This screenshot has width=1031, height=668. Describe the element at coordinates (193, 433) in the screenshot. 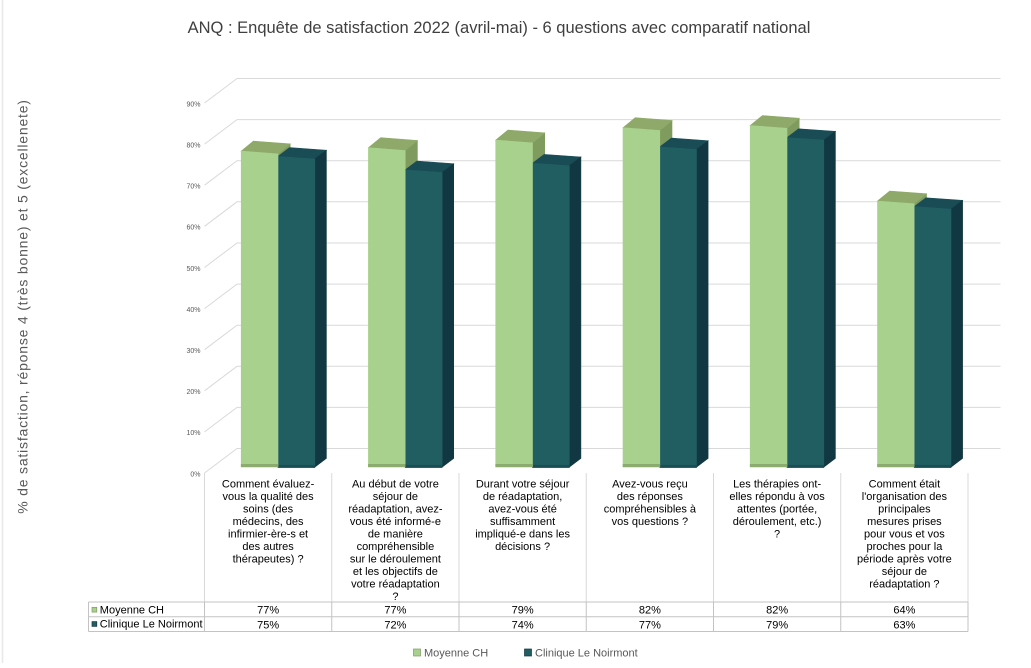

I see `svg-text: 10%` at that location.